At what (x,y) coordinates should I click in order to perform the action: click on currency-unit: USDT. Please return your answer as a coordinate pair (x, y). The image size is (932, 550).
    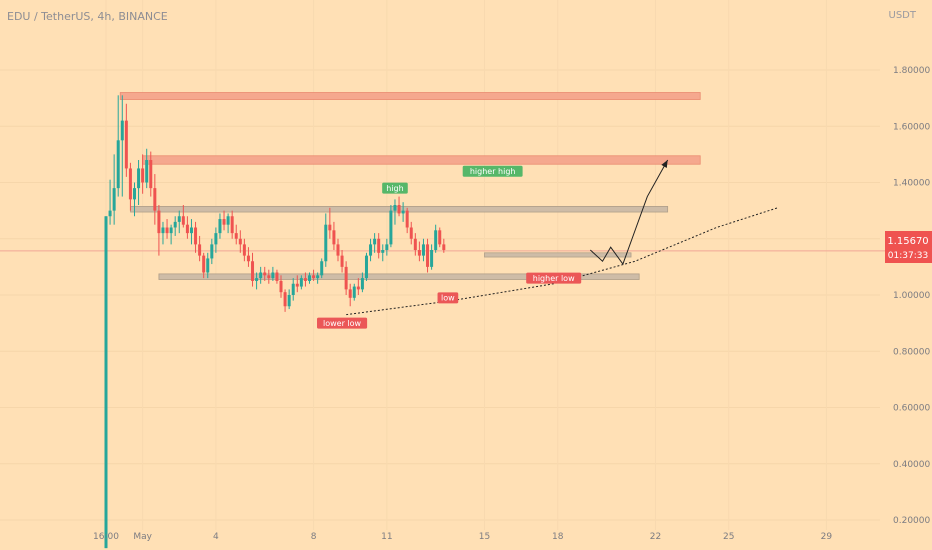
    Looking at the image, I should click on (902, 15).